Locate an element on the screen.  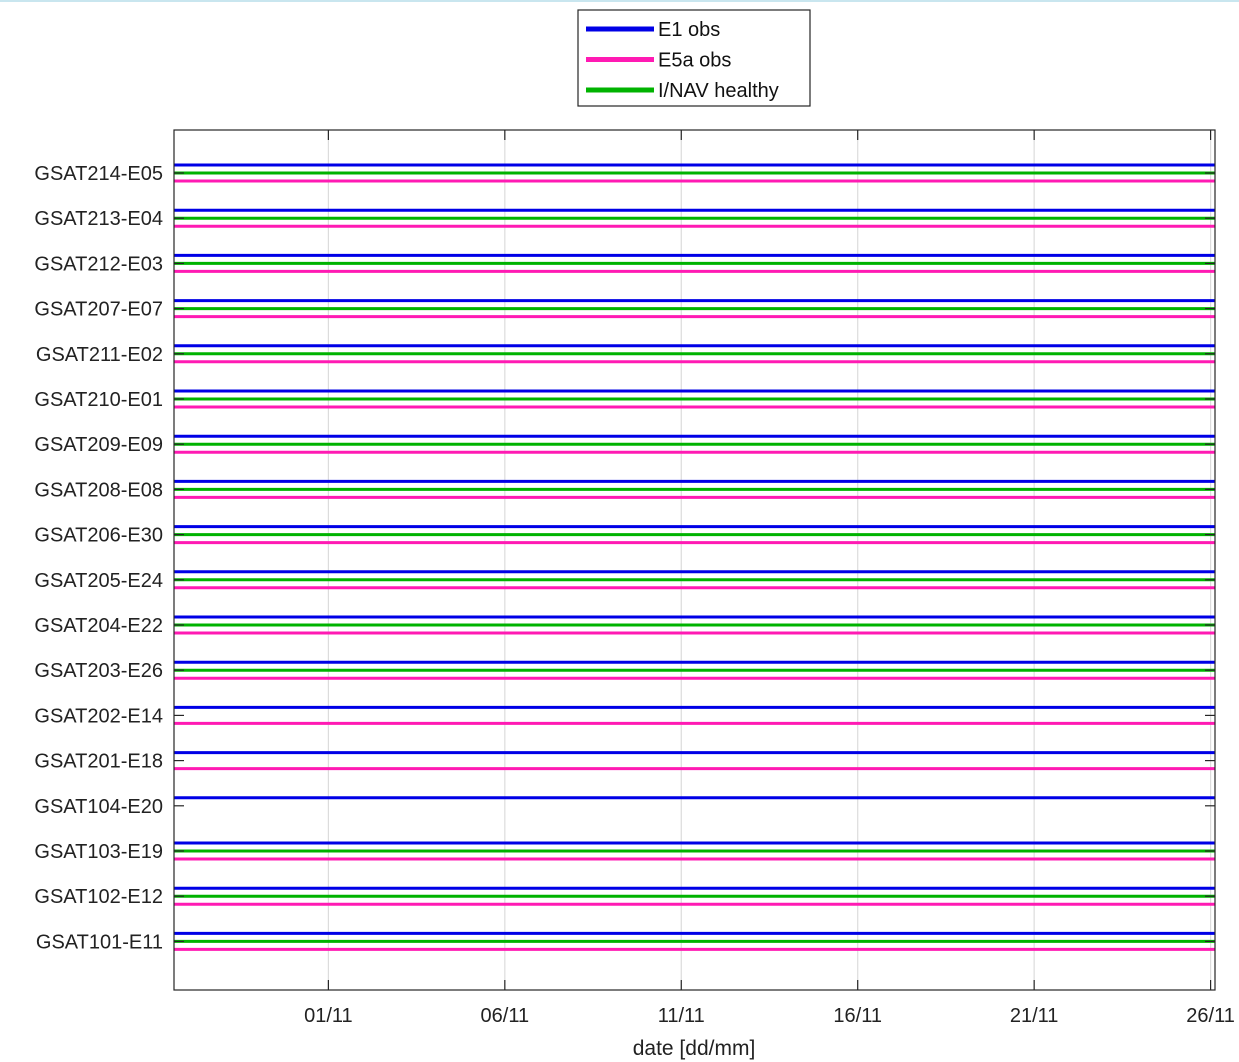
y-tick-label: GSAT214-E05 is located at coordinates (98, 174).